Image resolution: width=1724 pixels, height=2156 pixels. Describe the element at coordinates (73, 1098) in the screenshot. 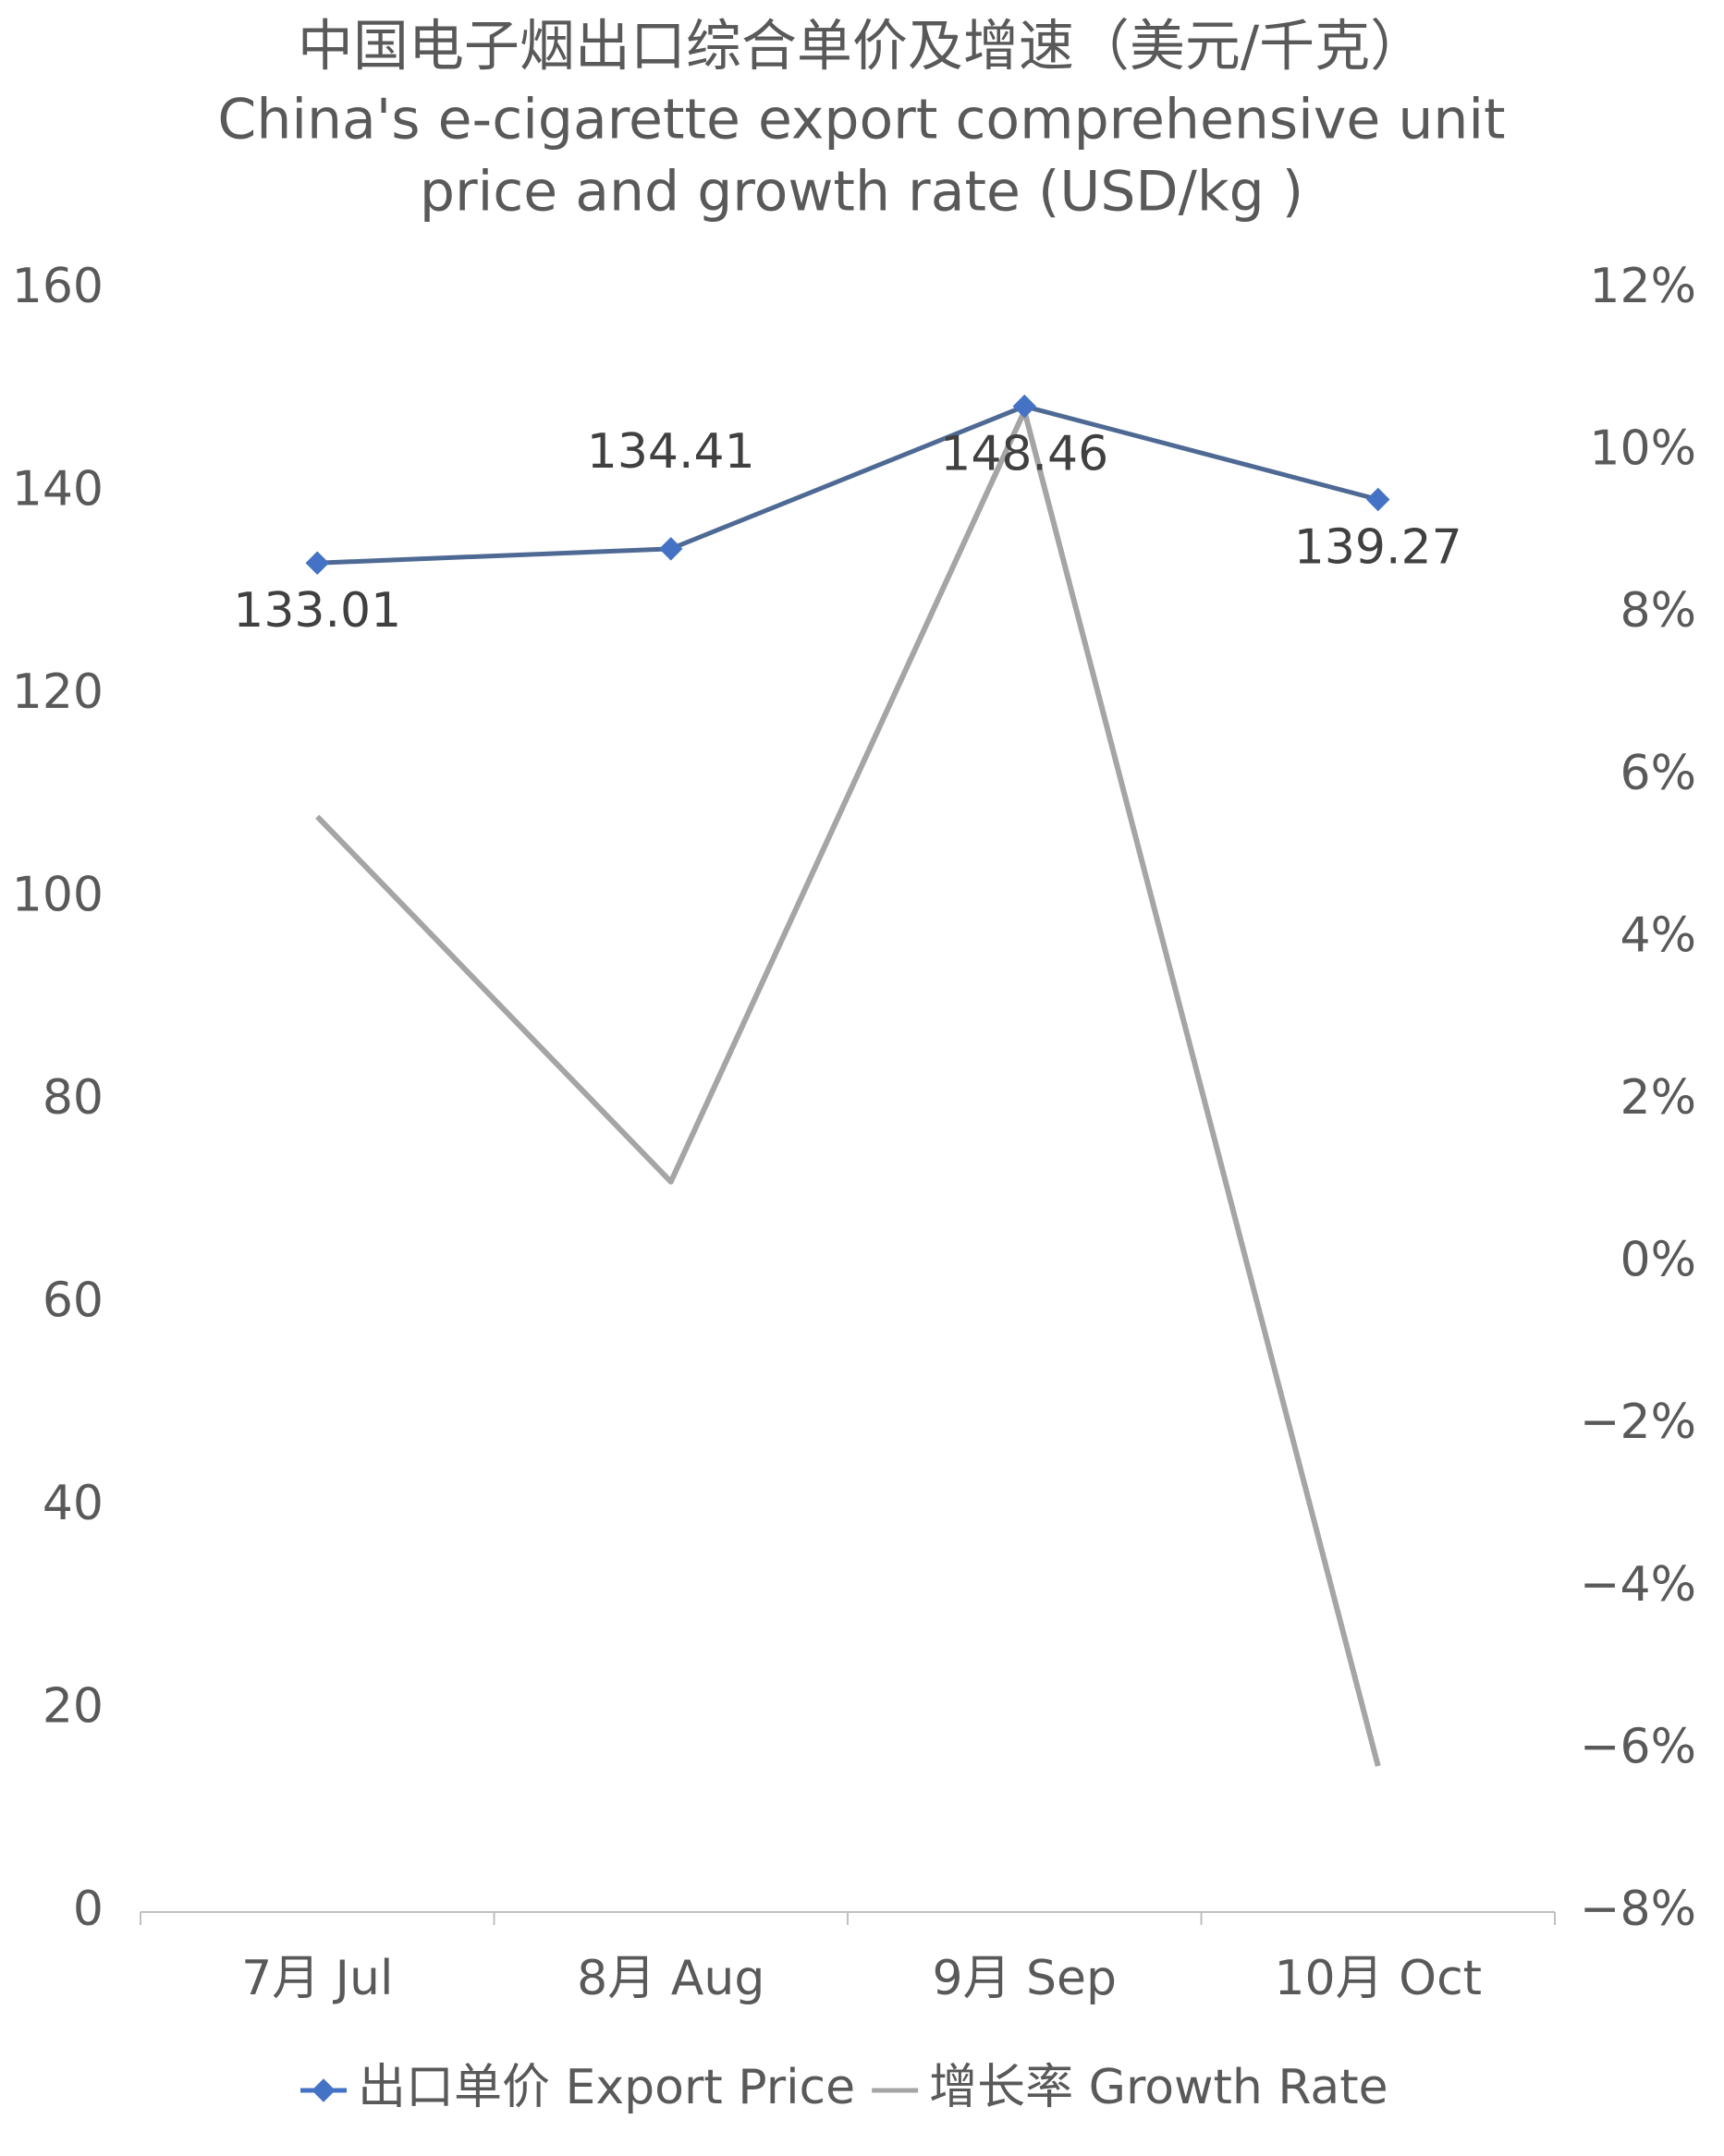

I see `y-tick-label: 80` at that location.